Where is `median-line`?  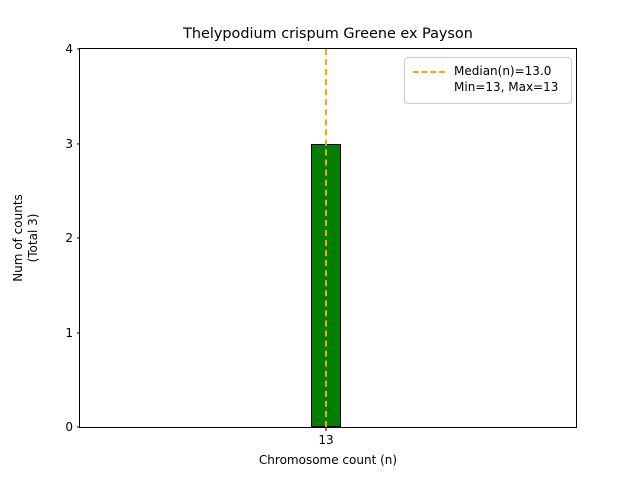
median-line is located at coordinates (326, 238).